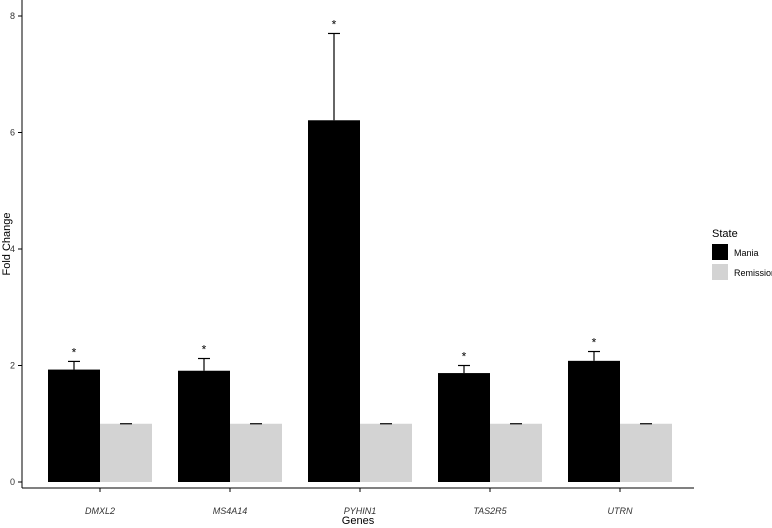 Image resolution: width=772 pixels, height=528 pixels. Describe the element at coordinates (464, 427) in the screenshot. I see `bar-mania-tas2r5` at that location.